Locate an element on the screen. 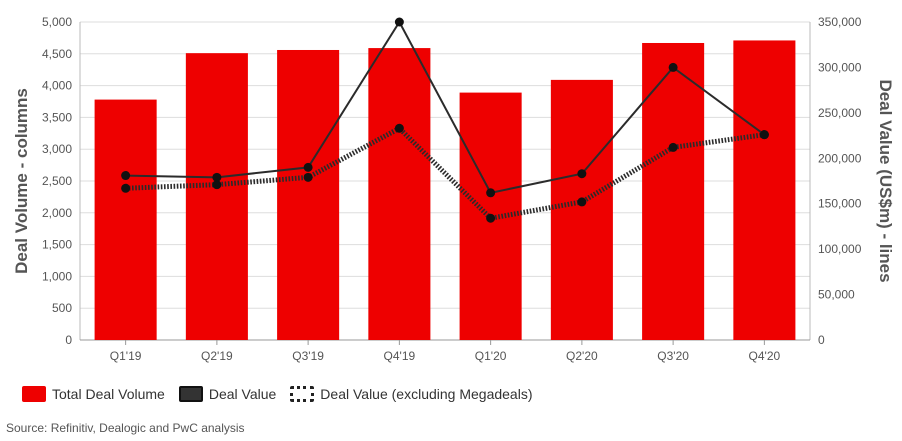  x-tick-label: Q2'20 is located at coordinates (582, 356).